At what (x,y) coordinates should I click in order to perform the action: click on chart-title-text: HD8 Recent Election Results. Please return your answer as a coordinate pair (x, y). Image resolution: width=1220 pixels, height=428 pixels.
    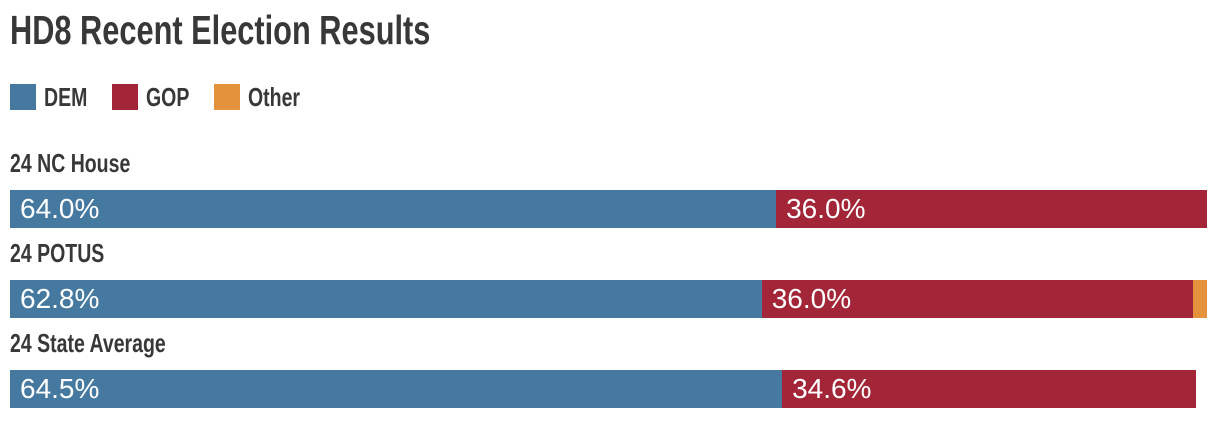
    Looking at the image, I should click on (220, 30).